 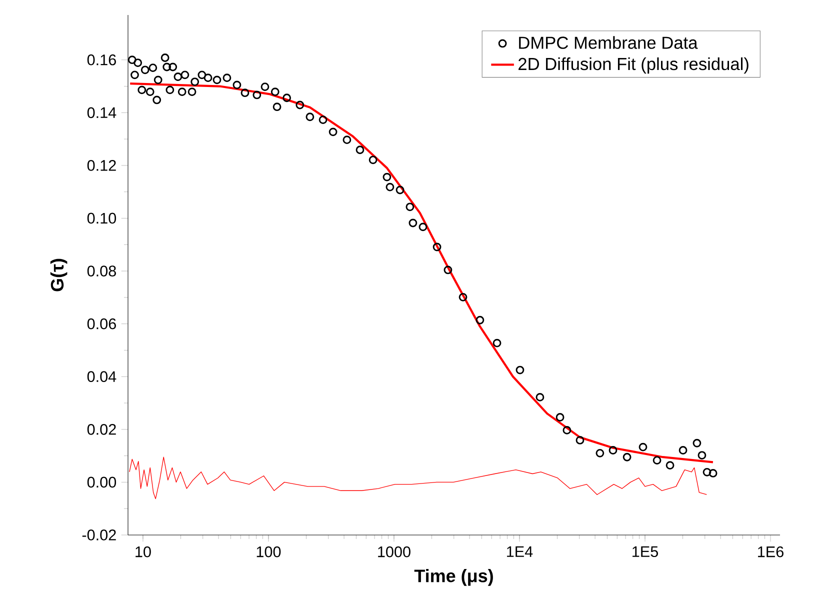 What do you see at coordinates (520, 551) in the screenshot?
I see `x-tick-label: 1E4` at bounding box center [520, 551].